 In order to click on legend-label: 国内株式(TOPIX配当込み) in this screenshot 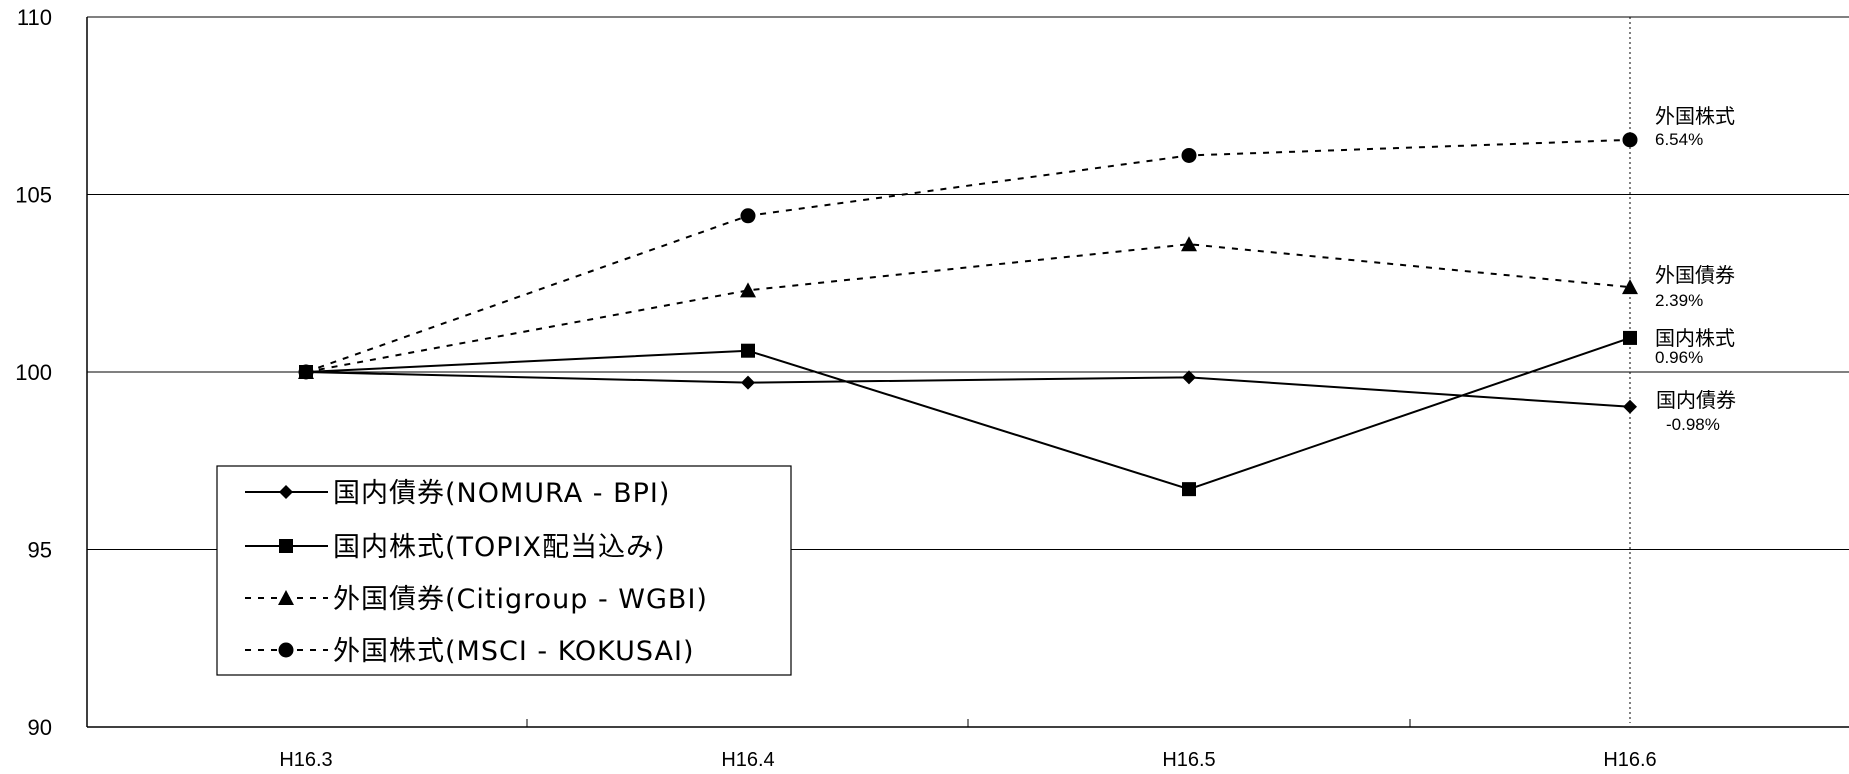, I will do `click(499, 547)`.